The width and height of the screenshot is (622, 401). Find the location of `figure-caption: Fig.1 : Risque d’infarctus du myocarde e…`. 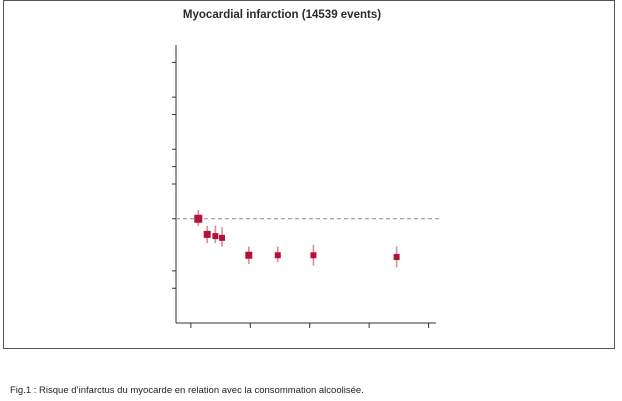

figure-caption: Fig.1 : Risque d’infarctus du myocarde e… is located at coordinates (187, 390).